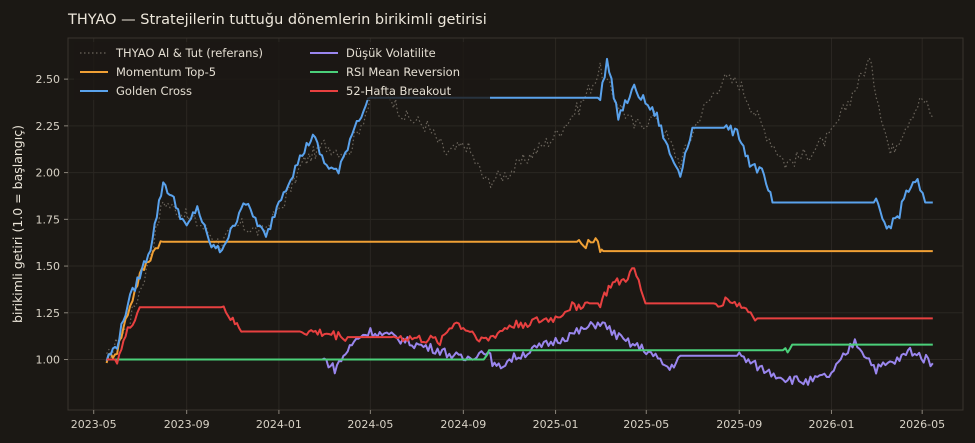 This screenshot has height=443, width=975. I want to click on y-tick-label: 1.75, so click(48, 219).